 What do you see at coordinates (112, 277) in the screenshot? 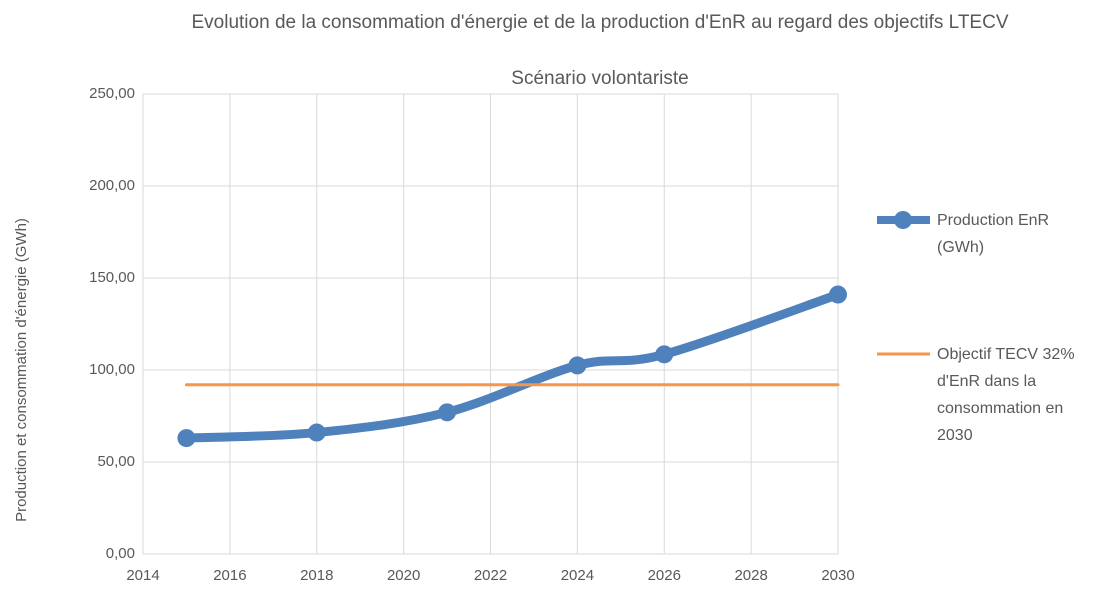
I see `y-tick-label: 150,00` at bounding box center [112, 277].